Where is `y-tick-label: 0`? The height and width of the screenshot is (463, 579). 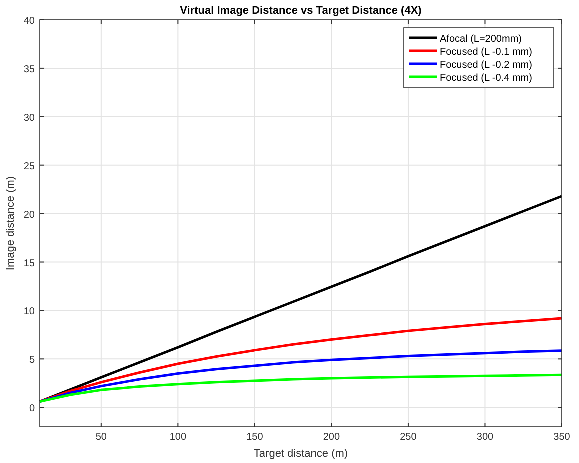 y-tick-label: 0 is located at coordinates (32, 409).